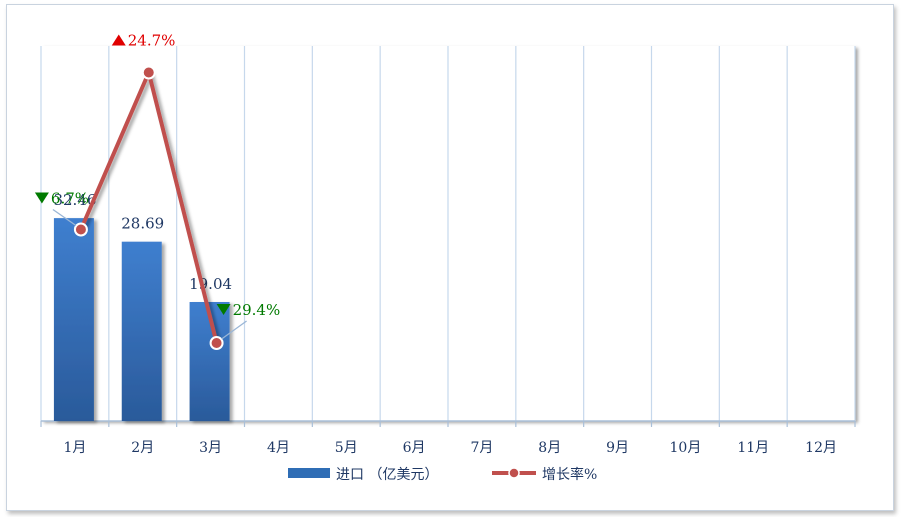 The height and width of the screenshot is (517, 902). I want to click on x-tick-label: 4月, so click(278, 448).